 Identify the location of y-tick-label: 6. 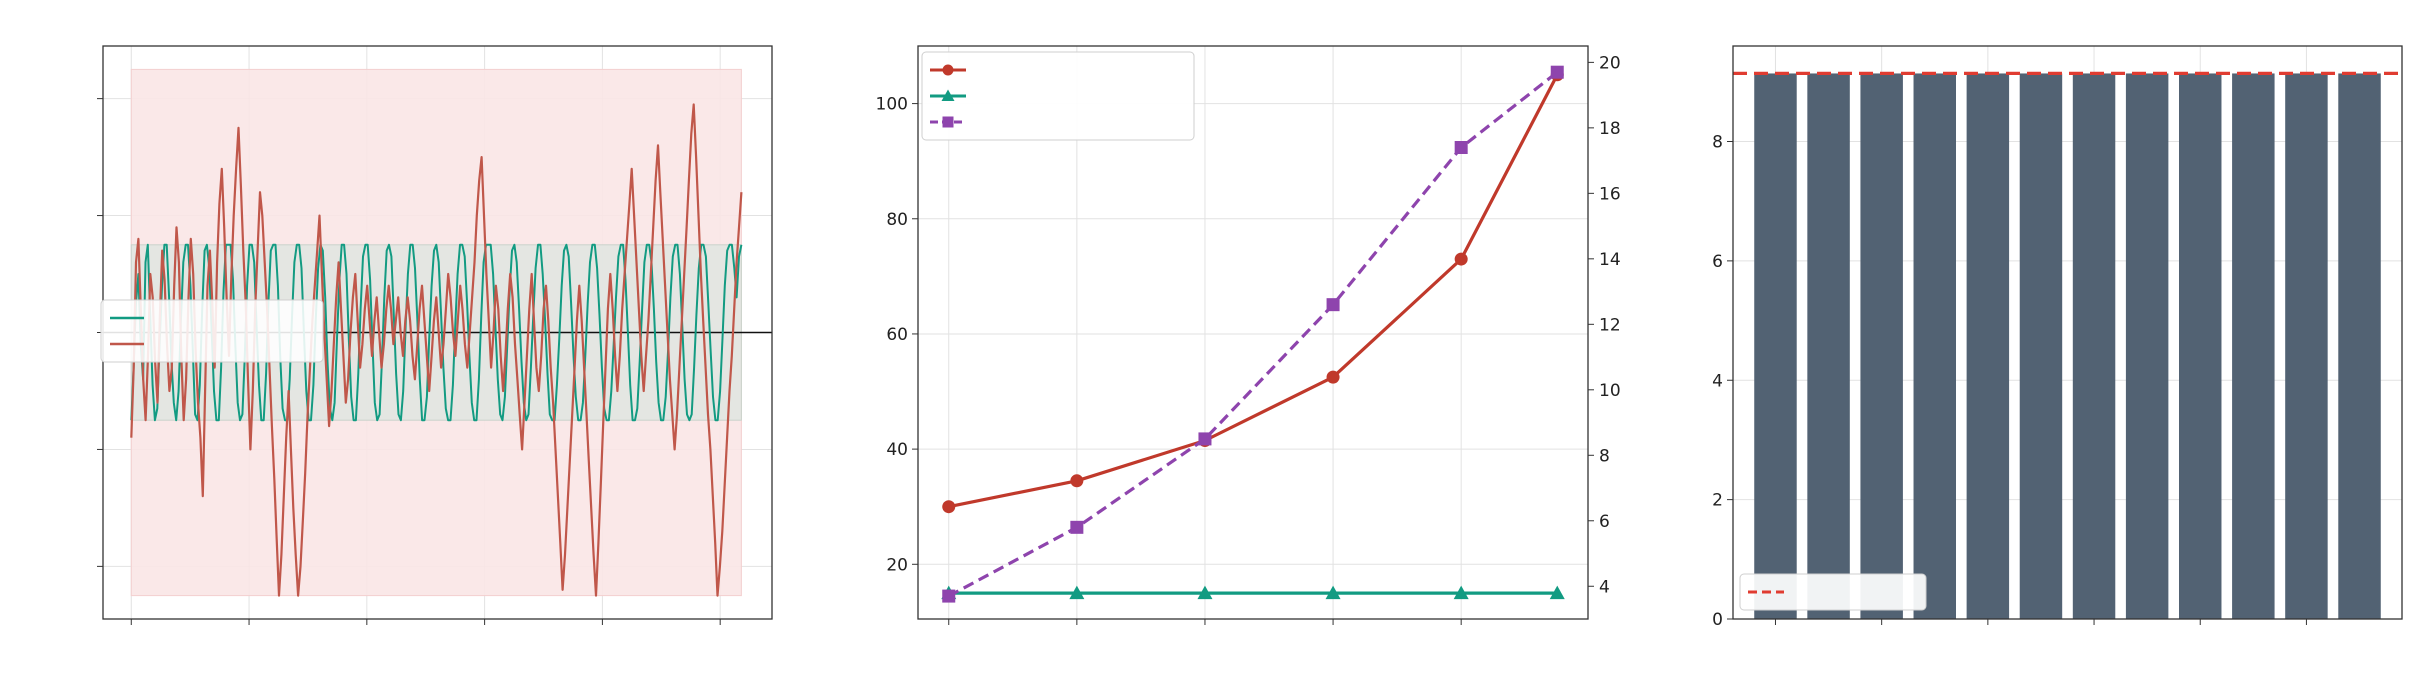
(1717, 262).